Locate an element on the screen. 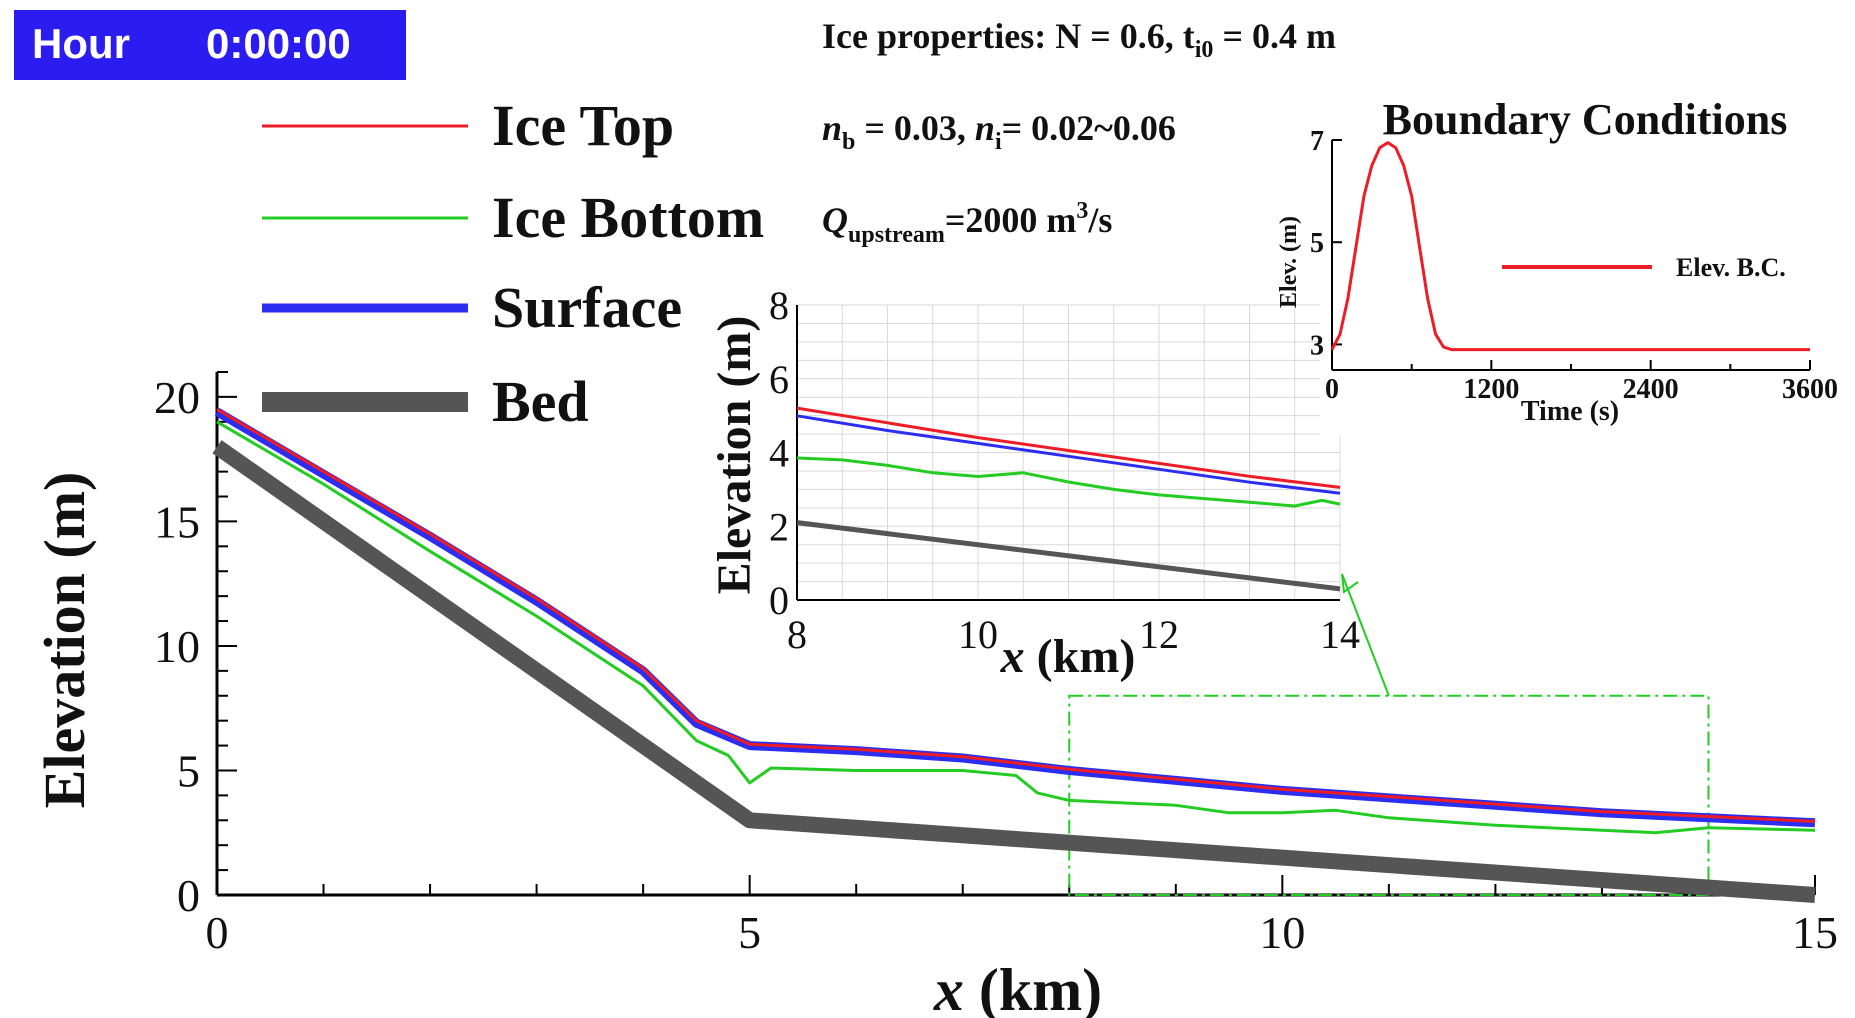 The width and height of the screenshot is (1855, 1018). bc-y-axis-label: Elev. (m) is located at coordinates (1289, 262).